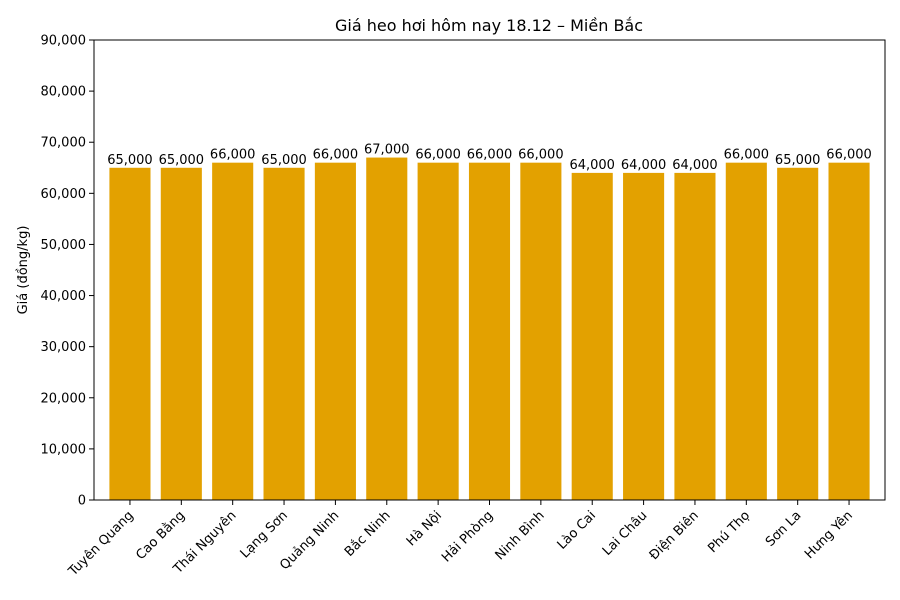  I want to click on x-tick-label: Hà Nội, so click(424, 528).